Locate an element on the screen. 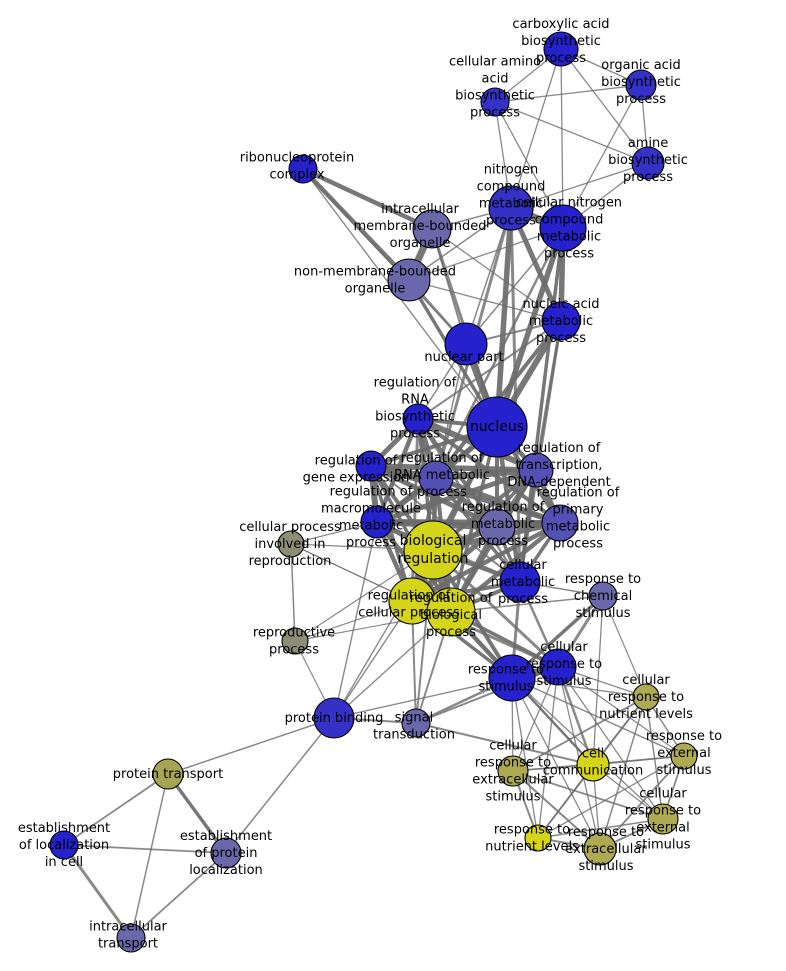 This screenshot has width=786, height=971. graph-node-label: cellular response to nutrient levels is located at coordinates (646, 697).